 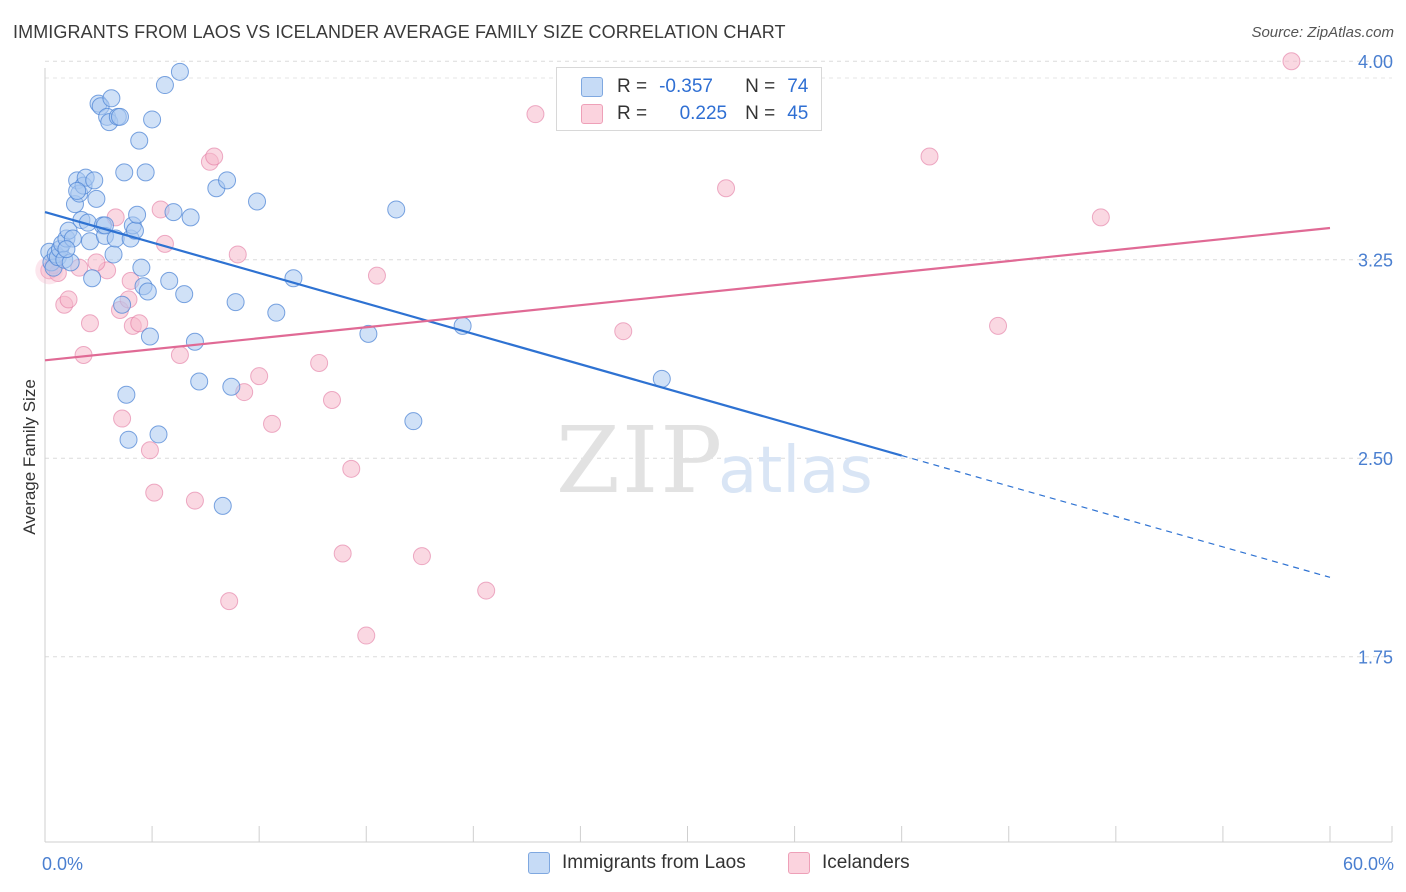 I want to click on n-value: 74, so click(x=798, y=86).